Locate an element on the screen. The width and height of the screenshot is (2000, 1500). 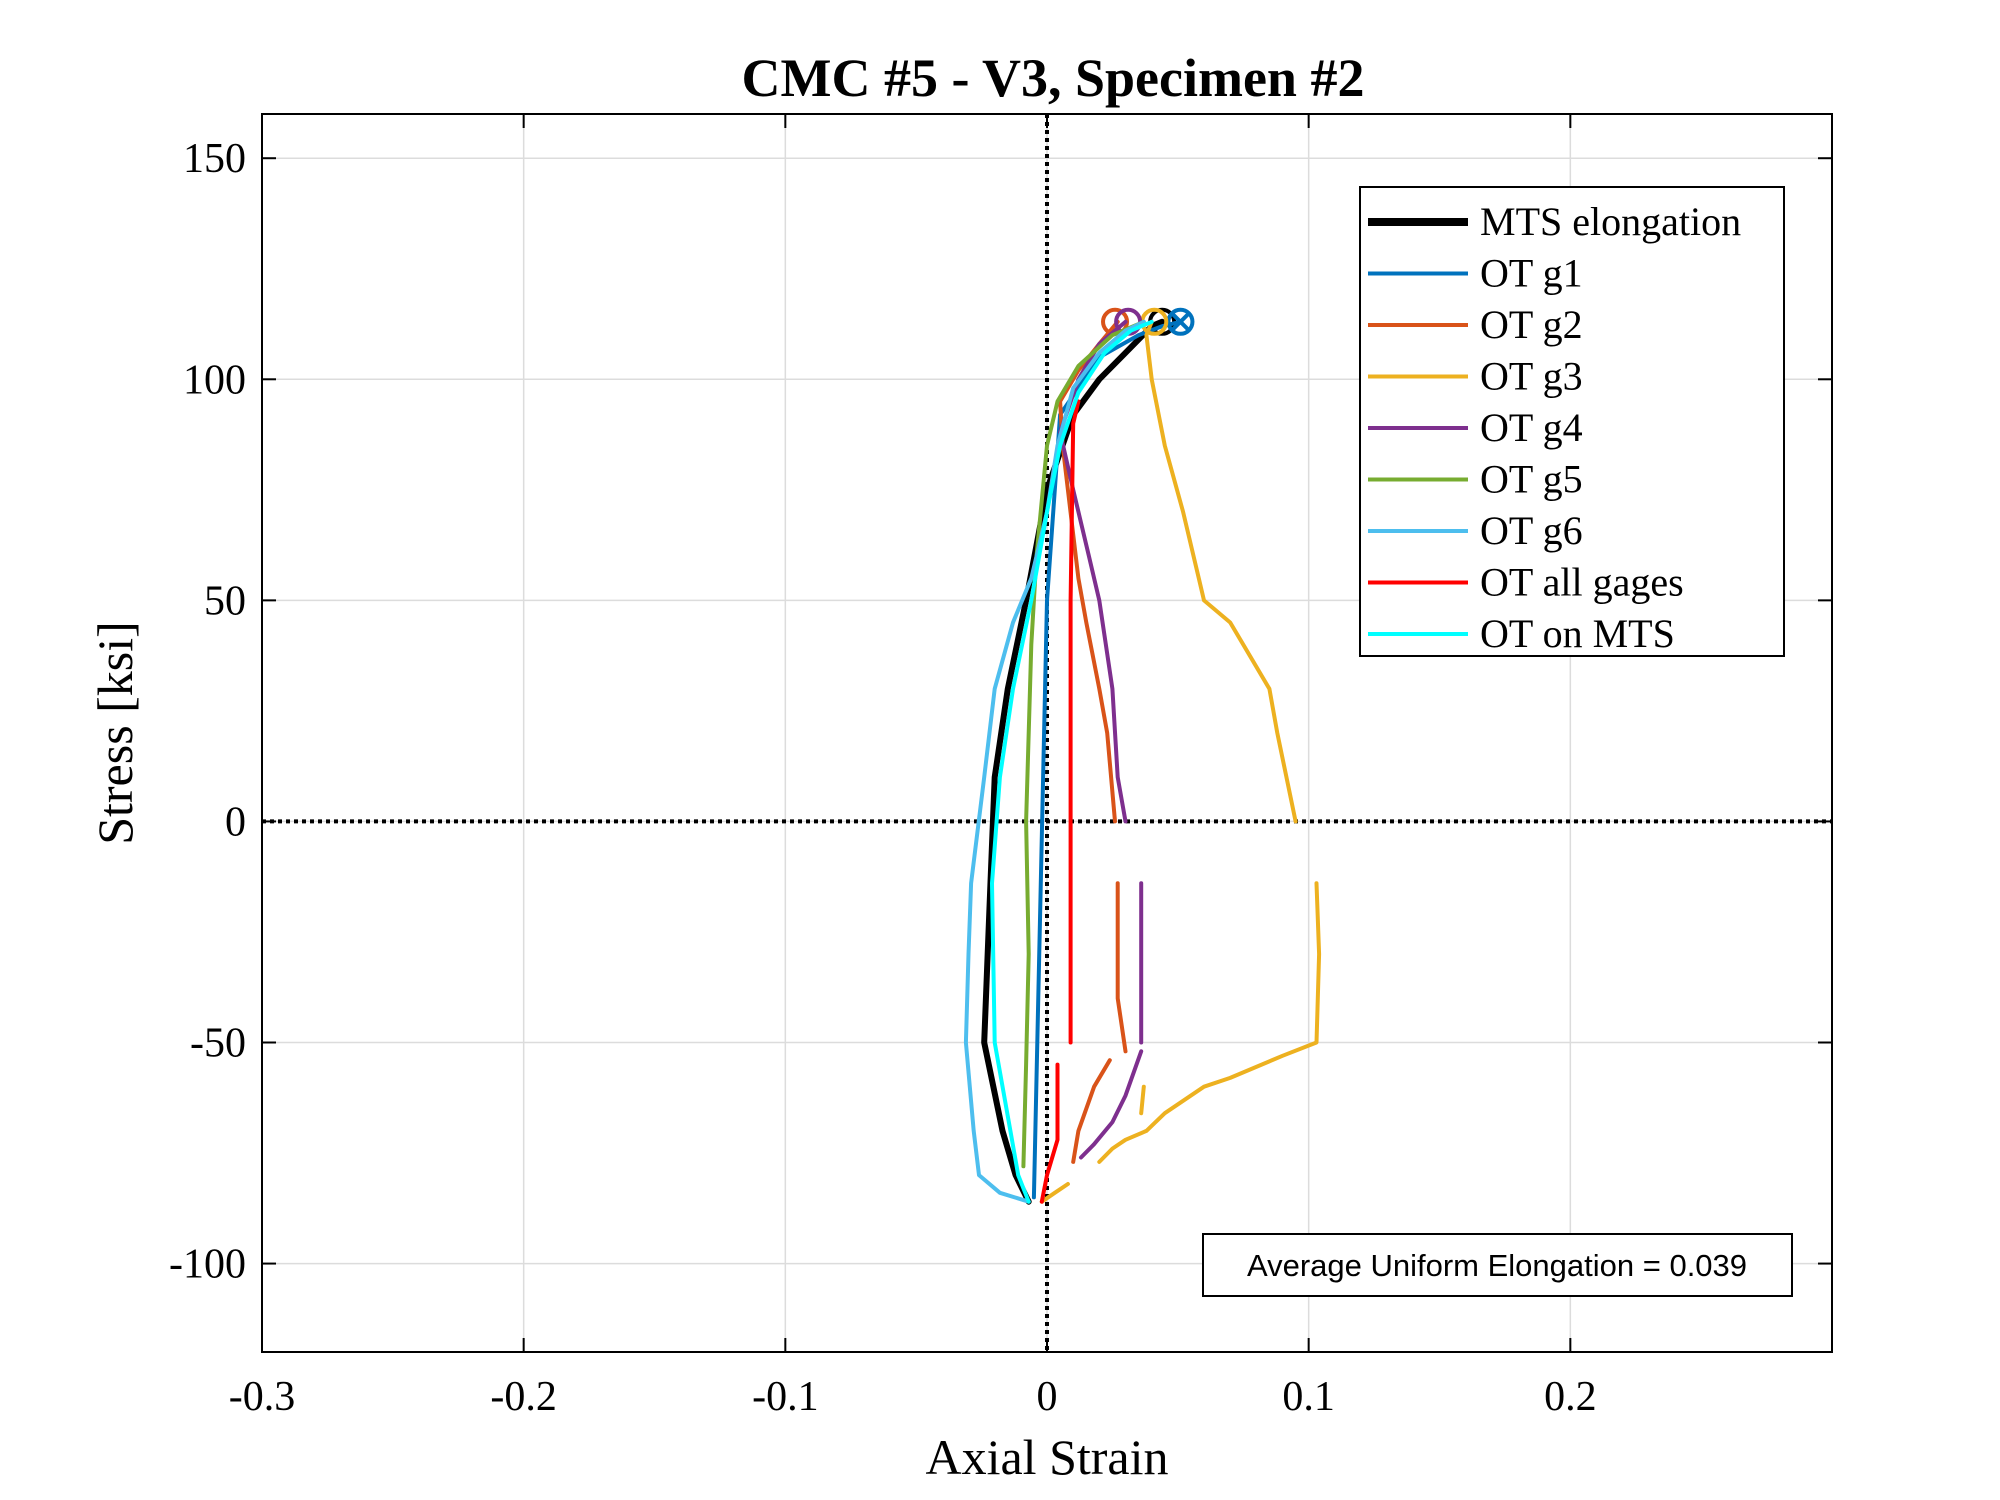
x-axis-label: Axial Strain is located at coordinates (1046, 1457).